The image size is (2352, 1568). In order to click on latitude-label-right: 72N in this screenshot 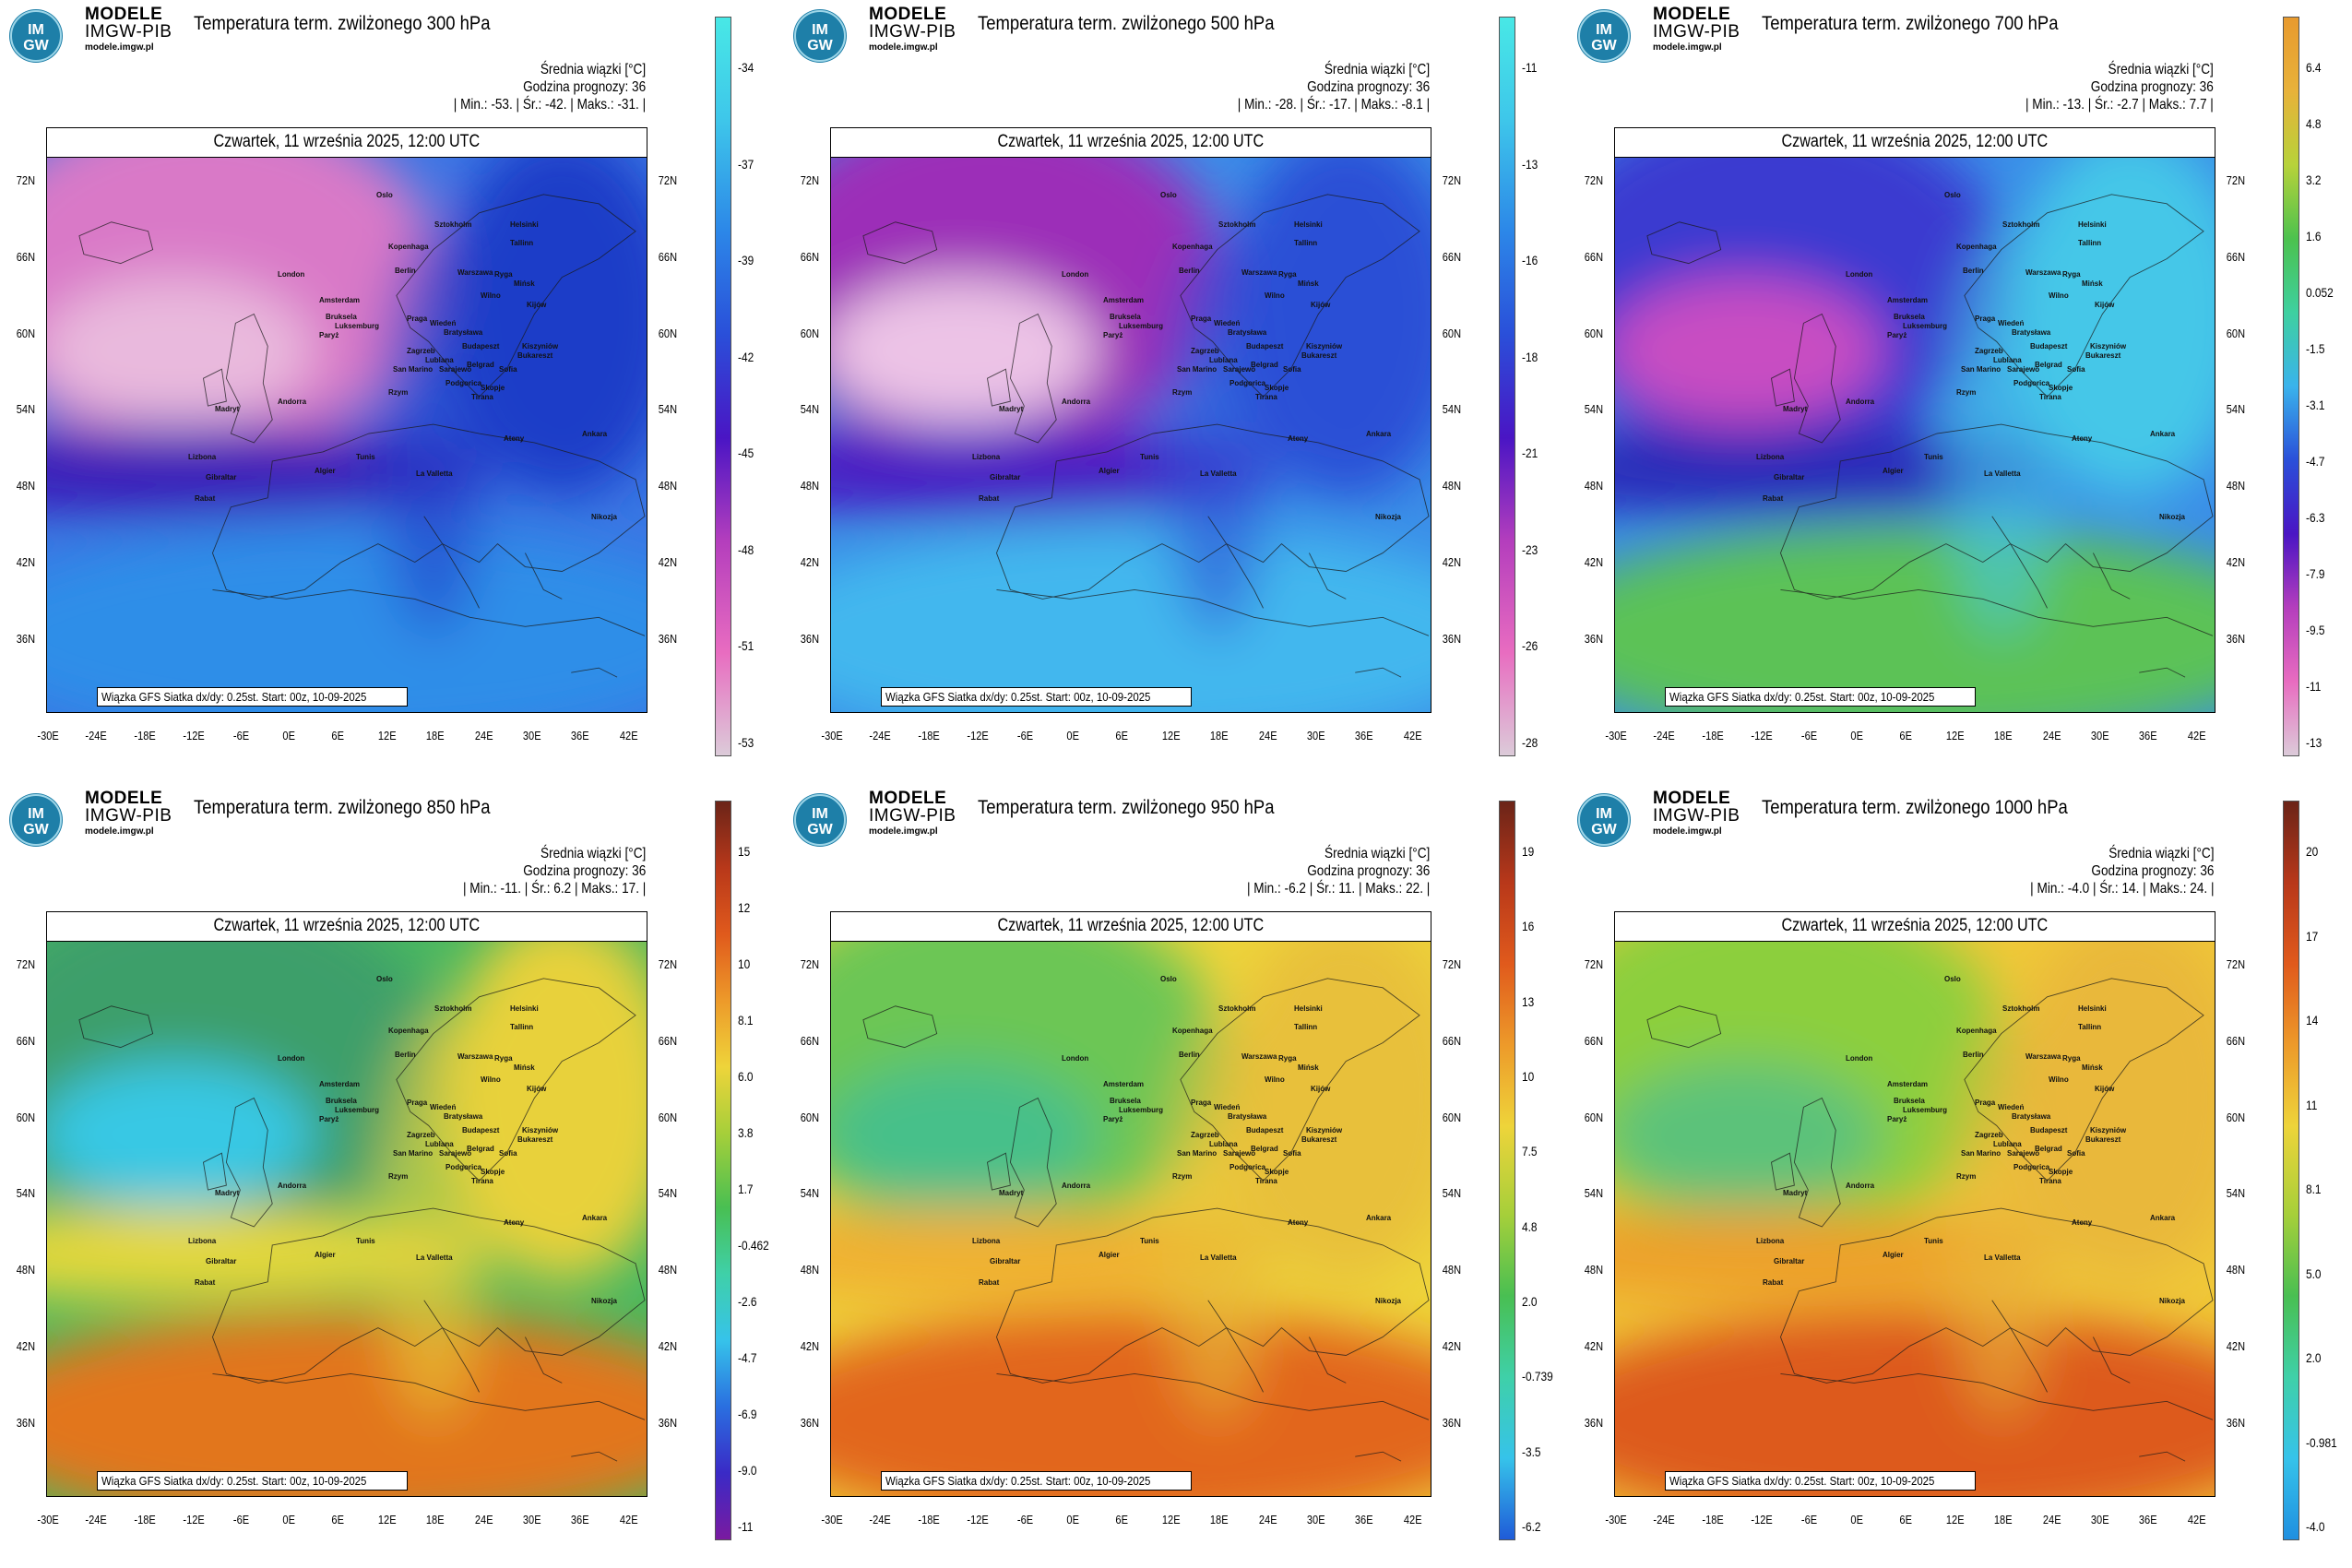, I will do `click(668, 964)`.